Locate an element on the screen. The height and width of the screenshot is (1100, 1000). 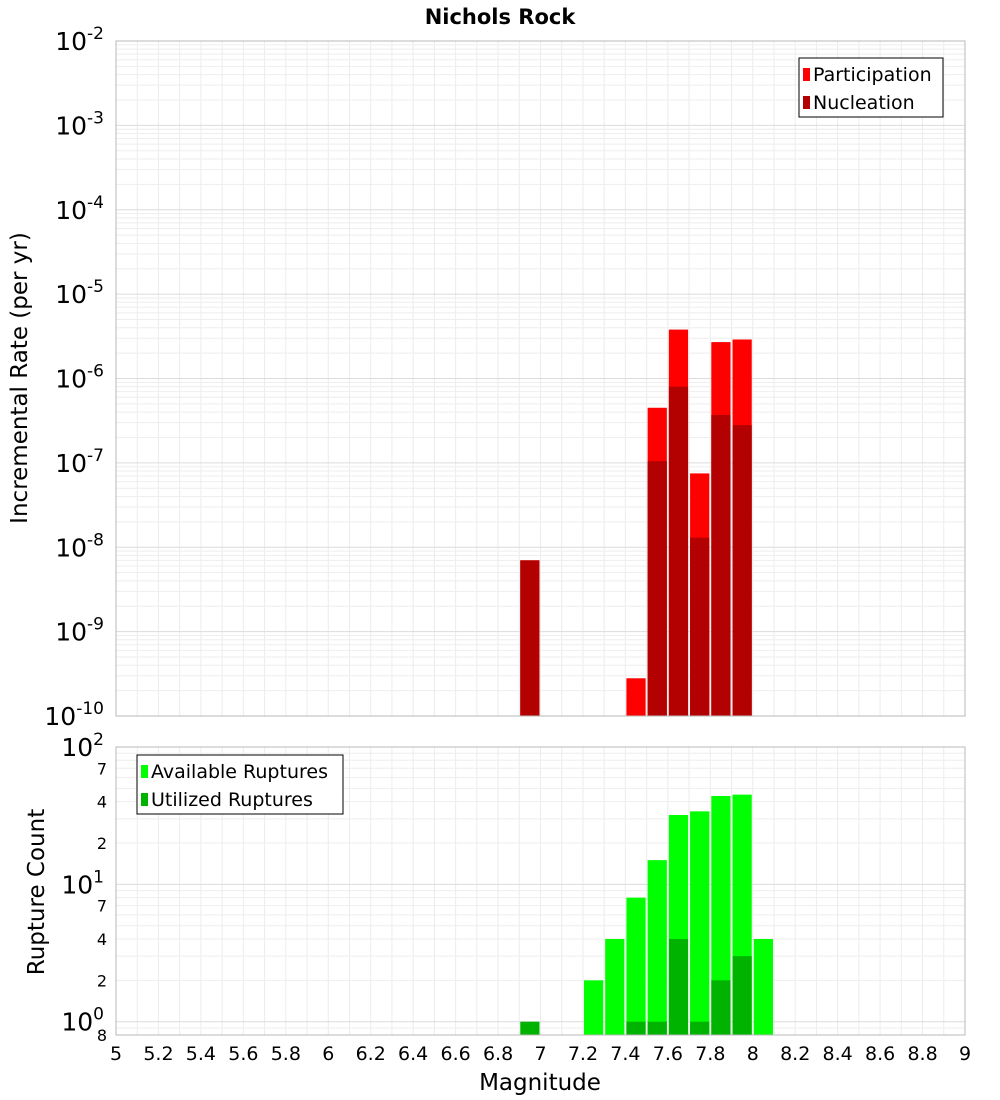
x-tick-label: 6.4 is located at coordinates (413, 1054).